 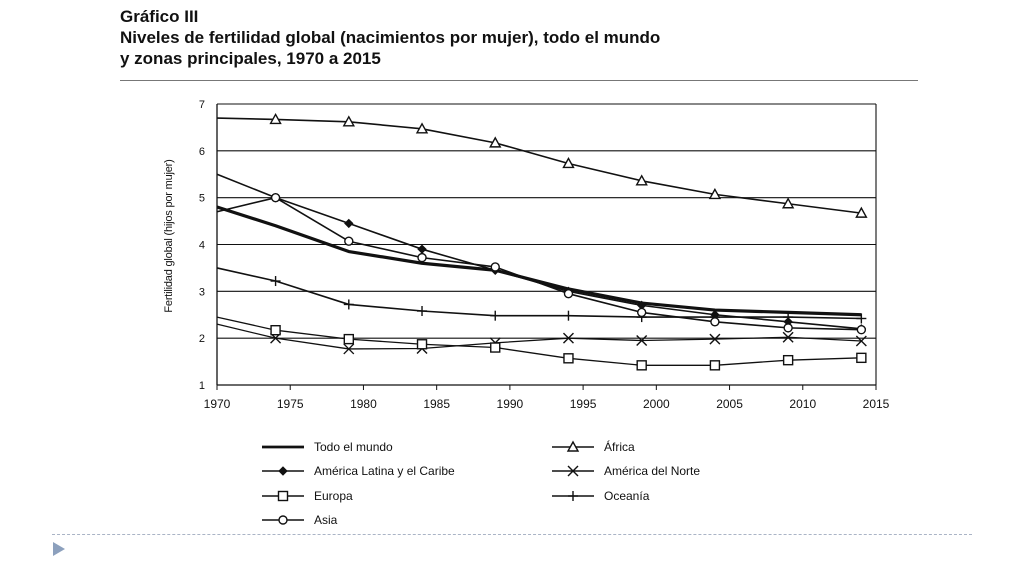 I want to click on legend-label: África, so click(x=619, y=446).